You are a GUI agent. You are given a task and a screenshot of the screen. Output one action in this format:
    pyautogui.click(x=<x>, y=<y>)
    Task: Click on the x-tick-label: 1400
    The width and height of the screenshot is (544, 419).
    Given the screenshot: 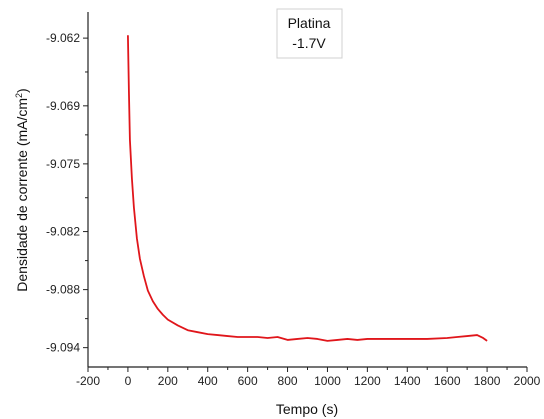 What is the action you would take?
    pyautogui.click(x=407, y=381)
    